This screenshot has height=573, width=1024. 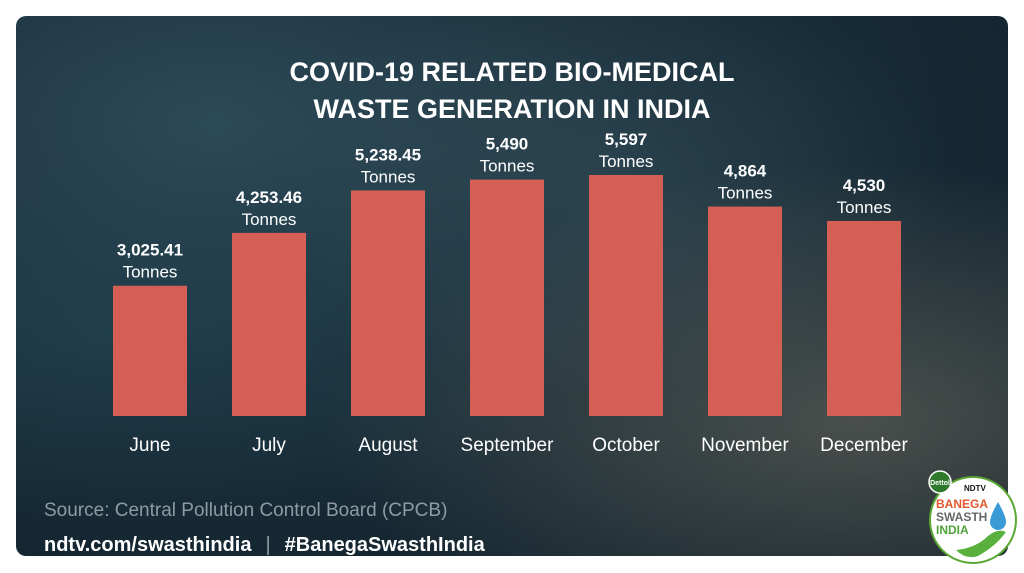 I want to click on value-label: 4,253.46, so click(x=269, y=197).